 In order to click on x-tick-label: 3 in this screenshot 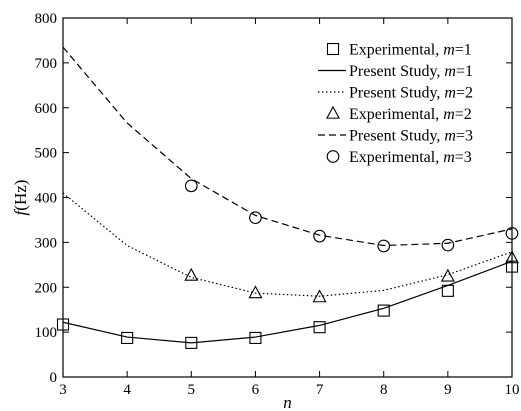, I will do `click(63, 390)`.